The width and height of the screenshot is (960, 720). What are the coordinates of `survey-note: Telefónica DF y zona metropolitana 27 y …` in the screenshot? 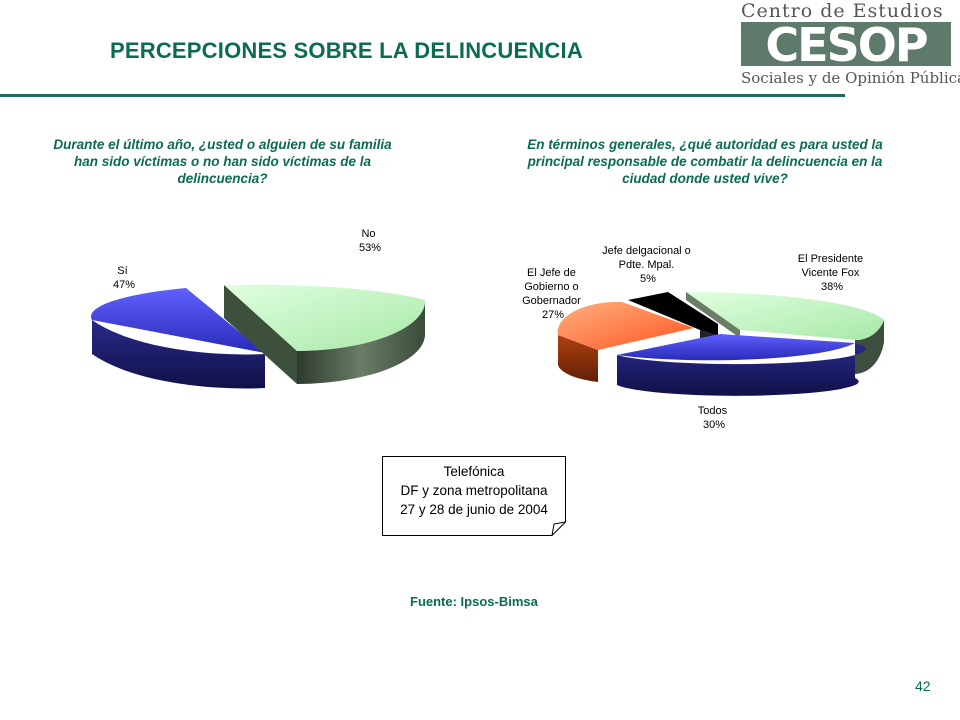 It's located at (474, 496).